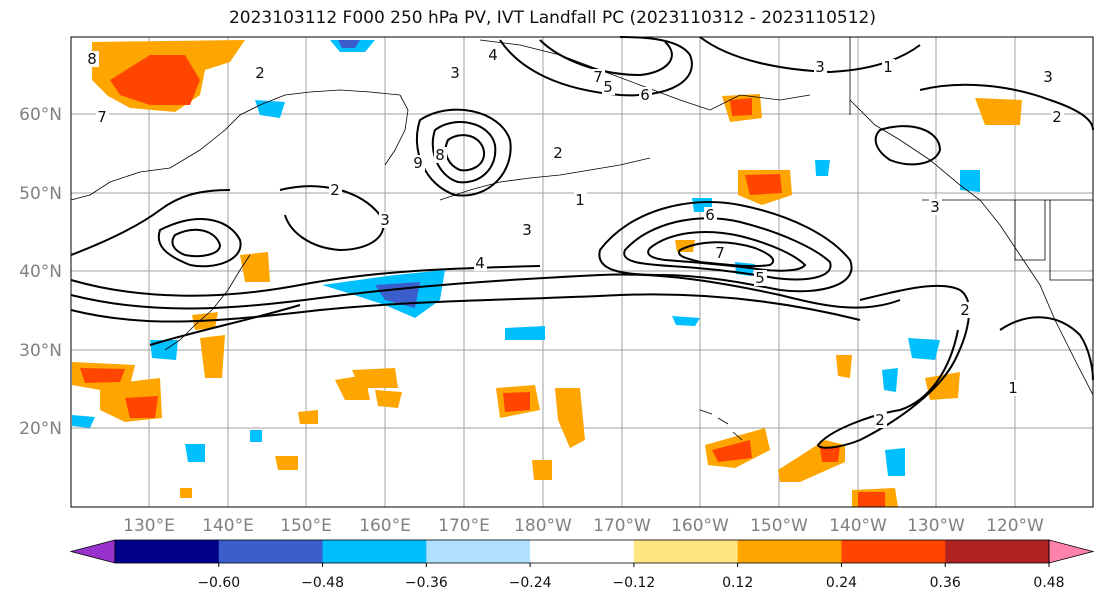 The width and height of the screenshot is (1105, 601). I want to click on lon-label: 160°E, so click(385, 526).